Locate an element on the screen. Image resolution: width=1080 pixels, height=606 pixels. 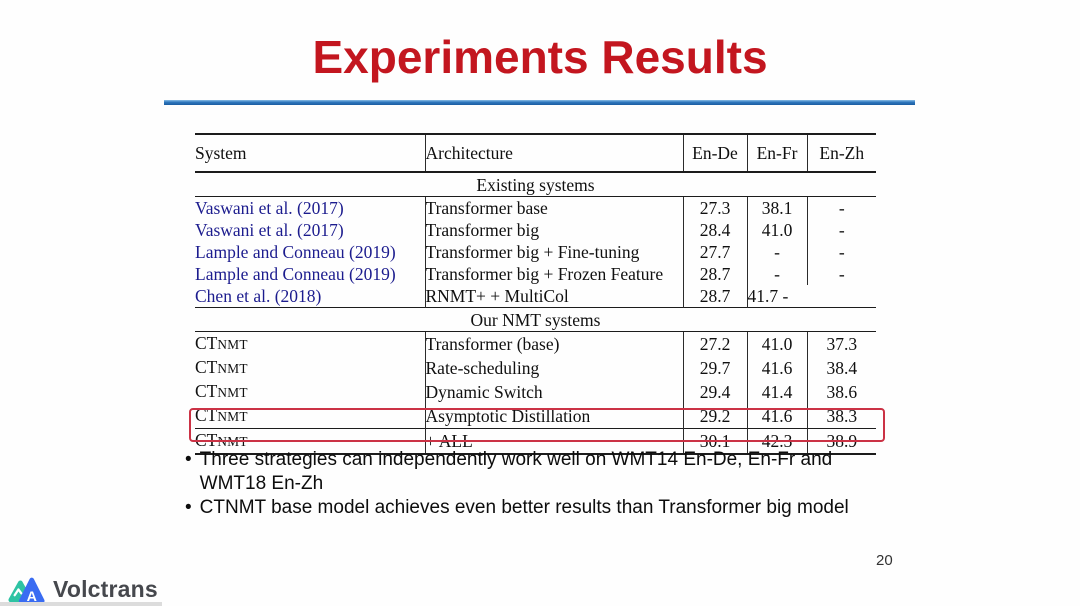
cell-en-de: 29.2 is located at coordinates (714, 416).